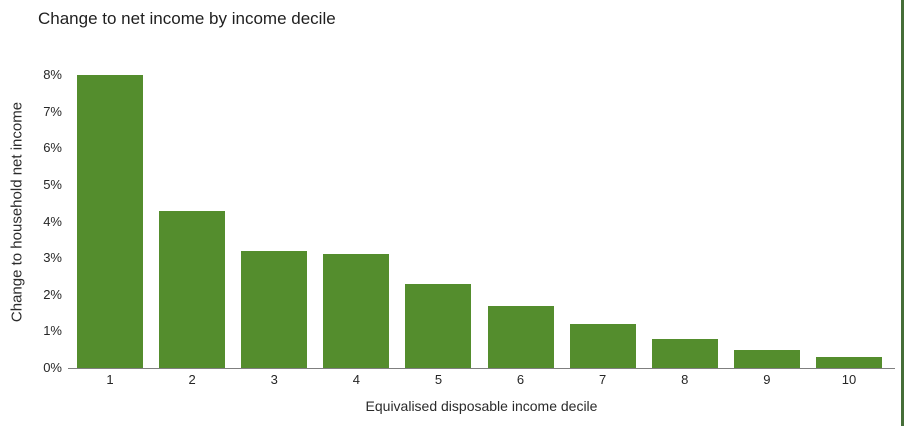 The image size is (904, 426). I want to click on x-tick-label: 2, so click(192, 379).